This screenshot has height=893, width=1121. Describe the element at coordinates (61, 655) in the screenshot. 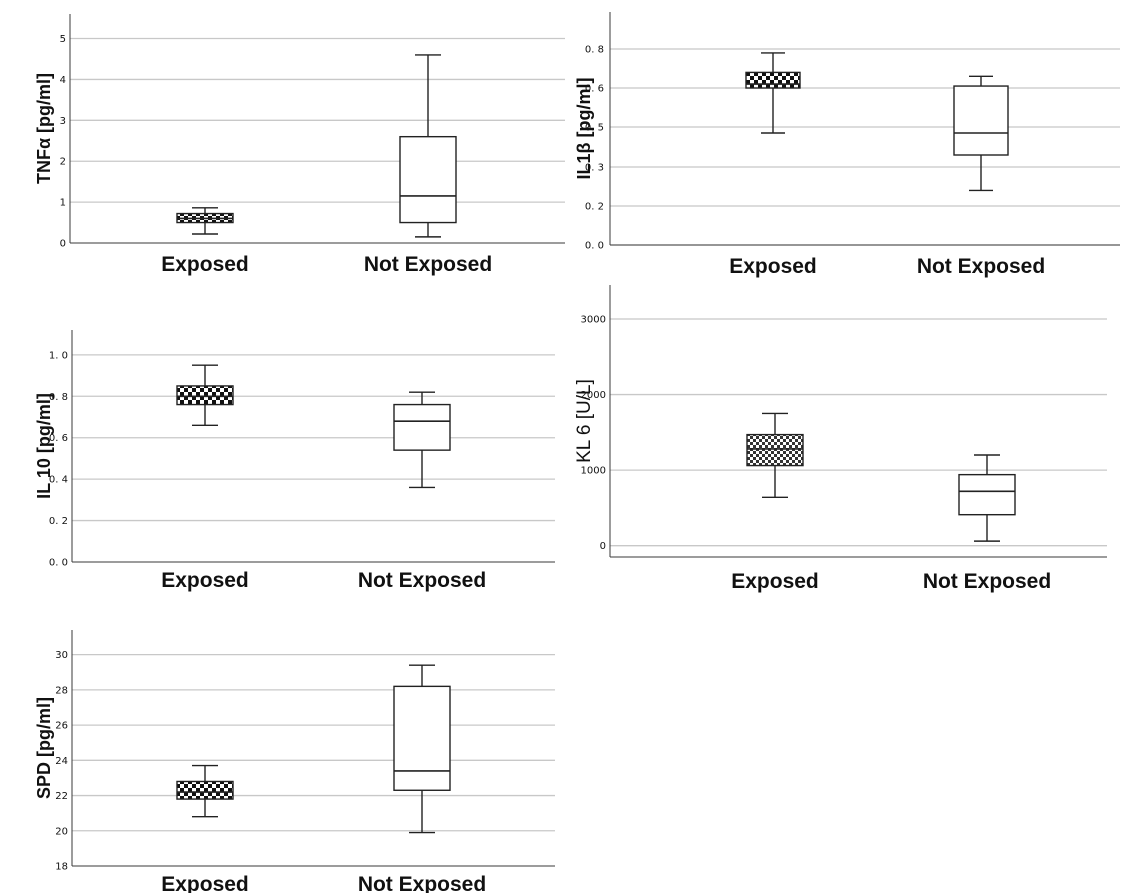

I see `y-tick-label: 30` at that location.